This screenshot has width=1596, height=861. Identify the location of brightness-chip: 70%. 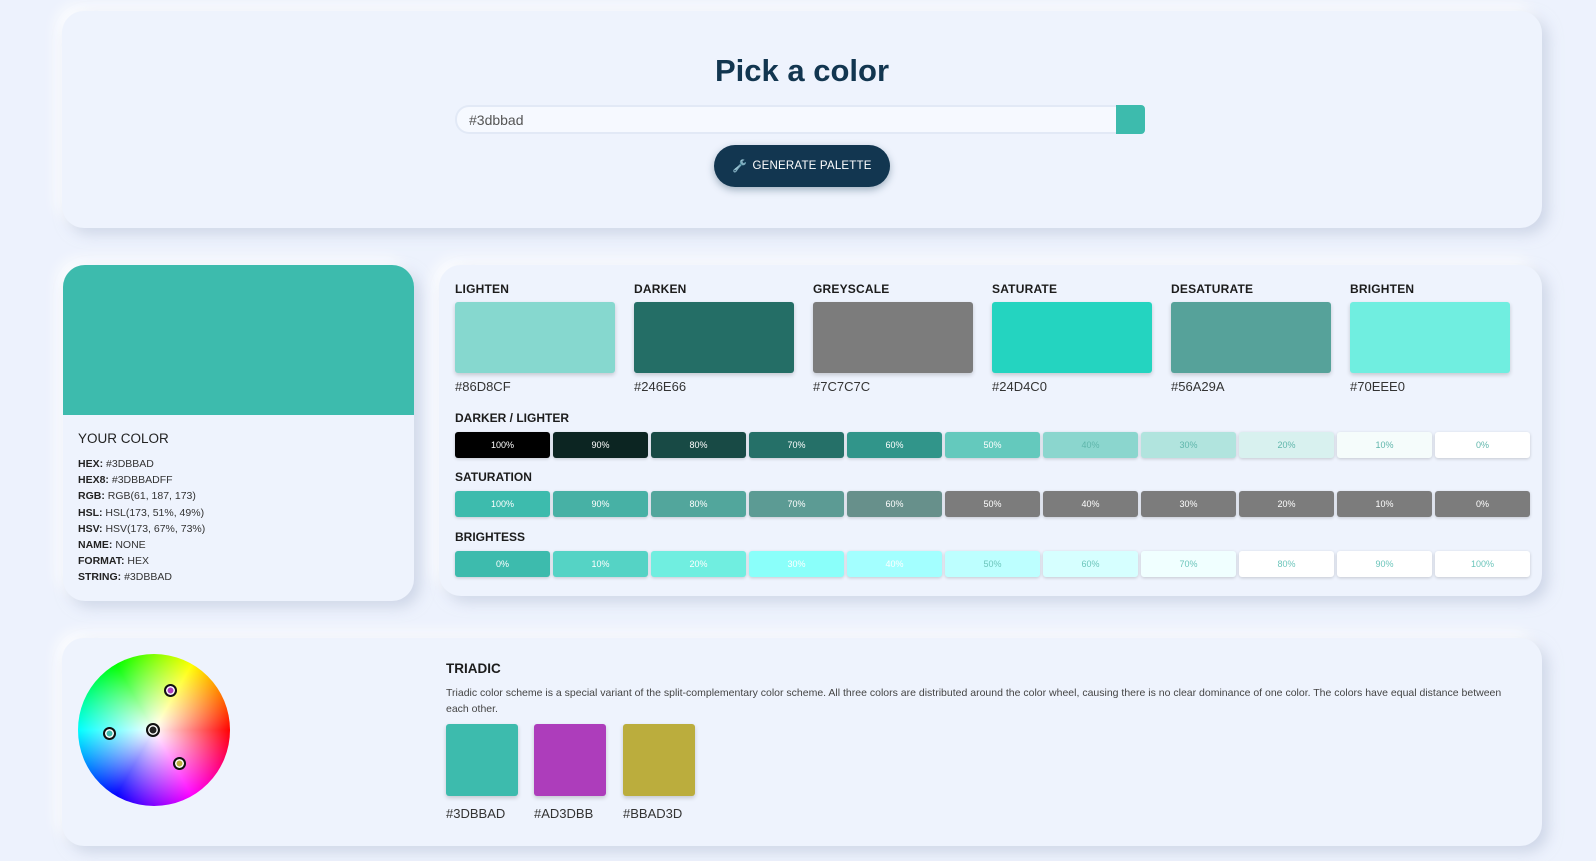
(1188, 564).